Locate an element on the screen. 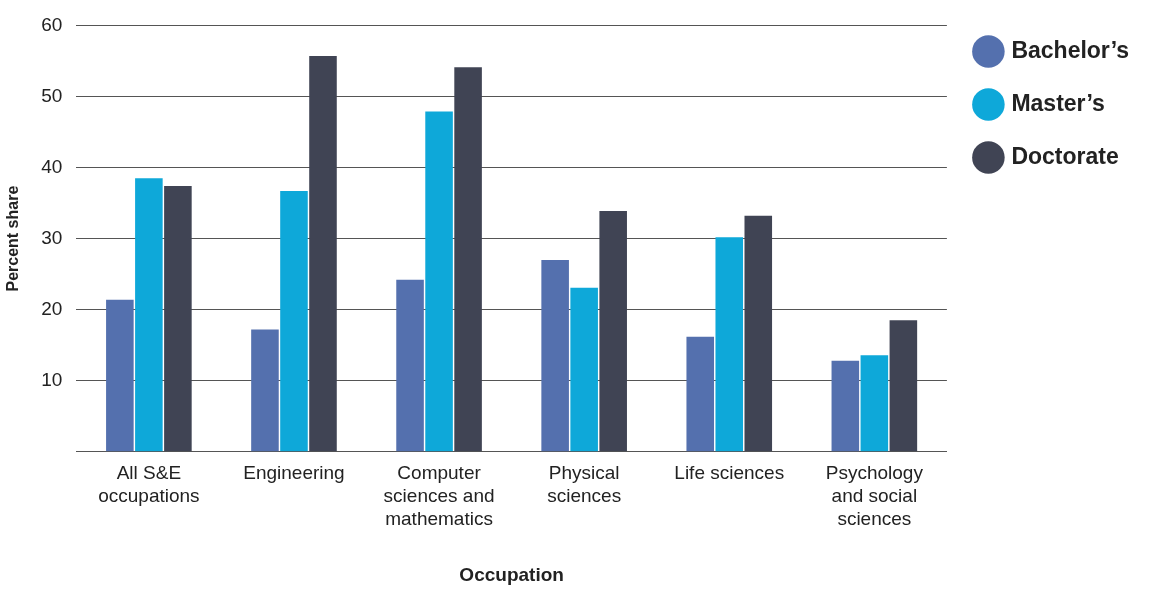 The width and height of the screenshot is (1149, 595). x-tick-label: Physical sciences is located at coordinates (584, 484).